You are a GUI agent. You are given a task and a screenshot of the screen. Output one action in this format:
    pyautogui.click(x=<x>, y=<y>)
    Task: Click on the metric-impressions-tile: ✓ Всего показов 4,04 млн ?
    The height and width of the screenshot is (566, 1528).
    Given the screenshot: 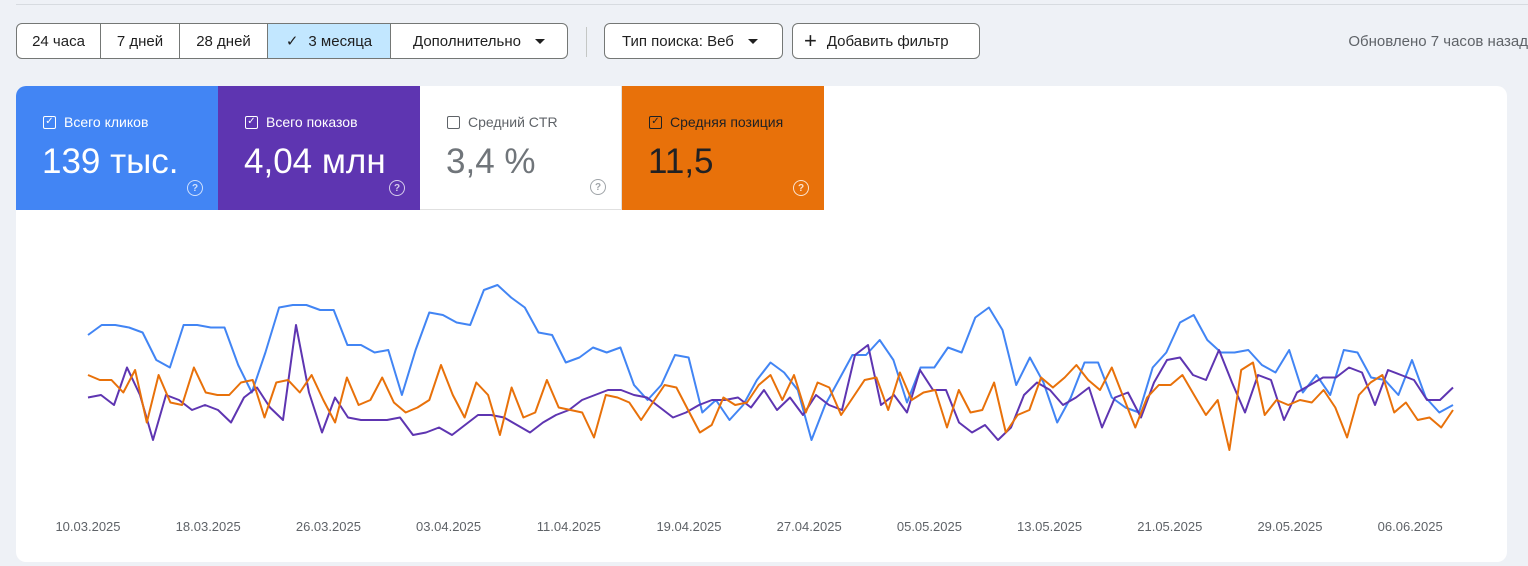 What is the action you would take?
    pyautogui.click(x=319, y=148)
    